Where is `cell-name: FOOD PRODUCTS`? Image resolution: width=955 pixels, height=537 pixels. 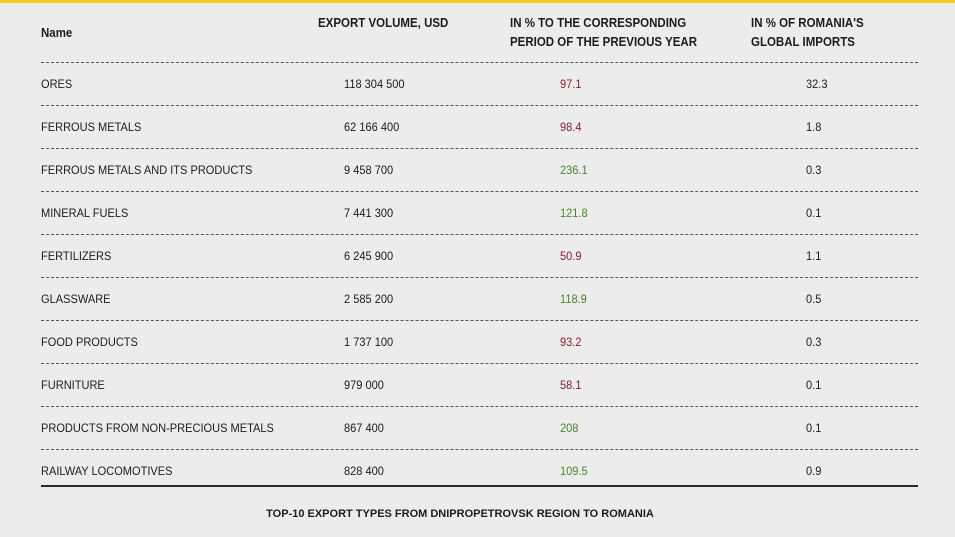 cell-name: FOOD PRODUCTS is located at coordinates (89, 342).